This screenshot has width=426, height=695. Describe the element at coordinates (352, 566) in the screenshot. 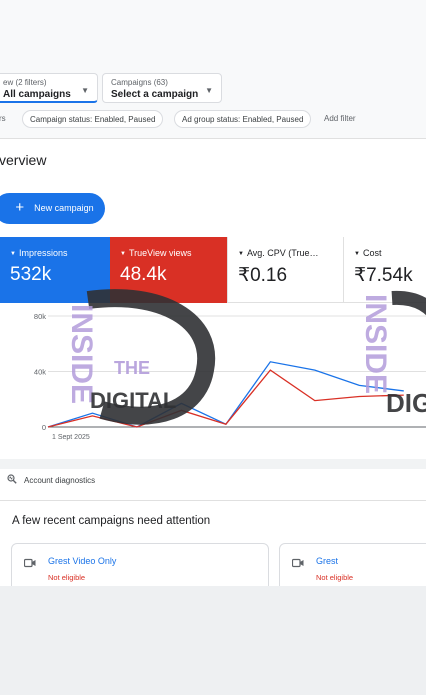

I see `campaign-card: Grest Not eligible` at that location.